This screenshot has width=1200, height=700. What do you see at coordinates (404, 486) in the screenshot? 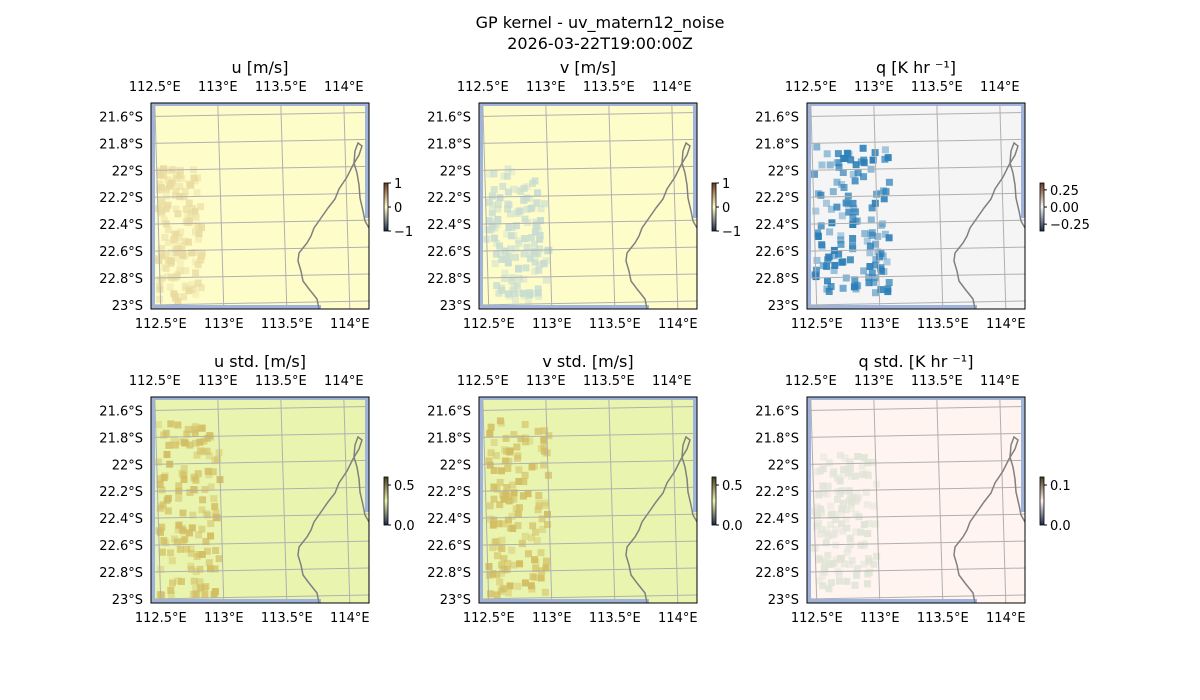
I see `colorbar-tick-label: 0.5` at bounding box center [404, 486].